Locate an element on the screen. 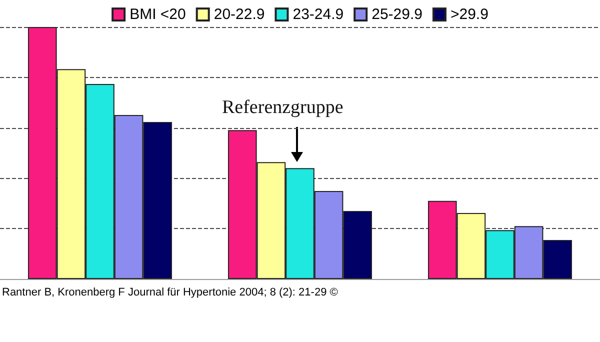 The height and width of the screenshot is (342, 600). legend-label: 23-24.9 is located at coordinates (318, 14).